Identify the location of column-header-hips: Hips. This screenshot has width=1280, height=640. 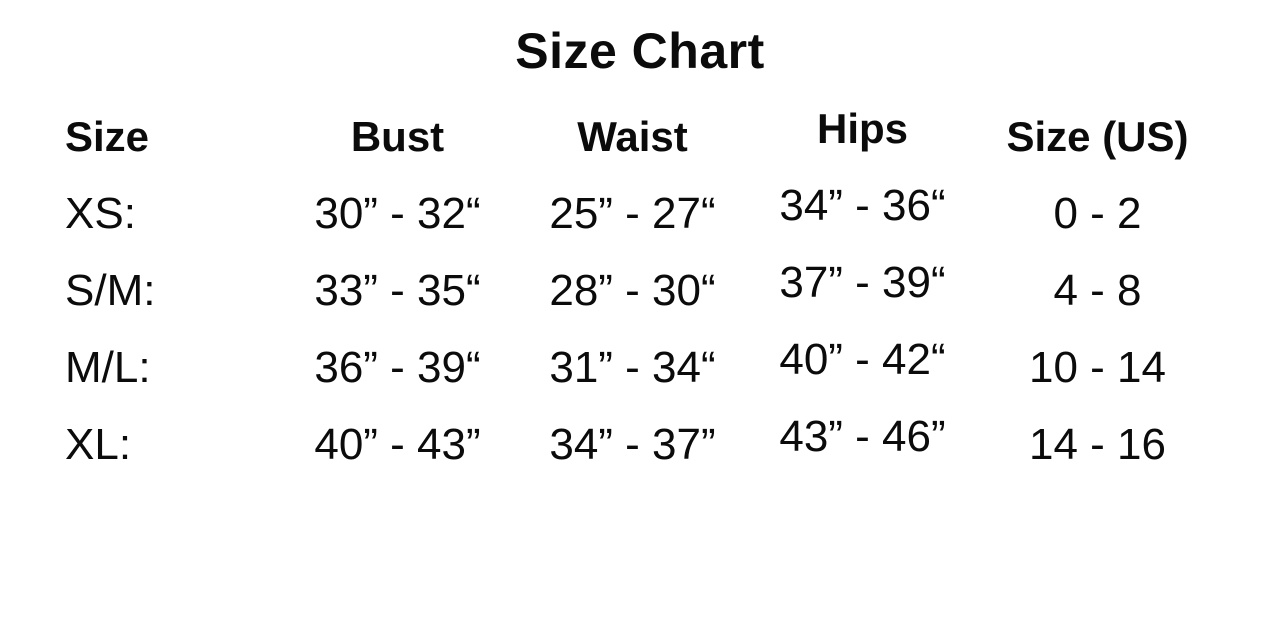
(862, 128).